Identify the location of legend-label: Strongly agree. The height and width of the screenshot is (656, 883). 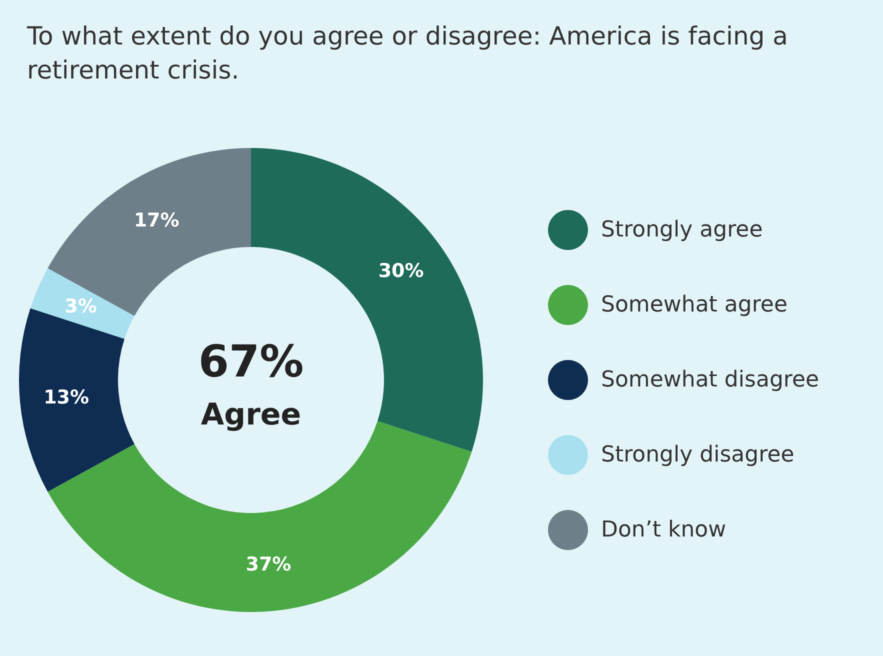
(682, 230).